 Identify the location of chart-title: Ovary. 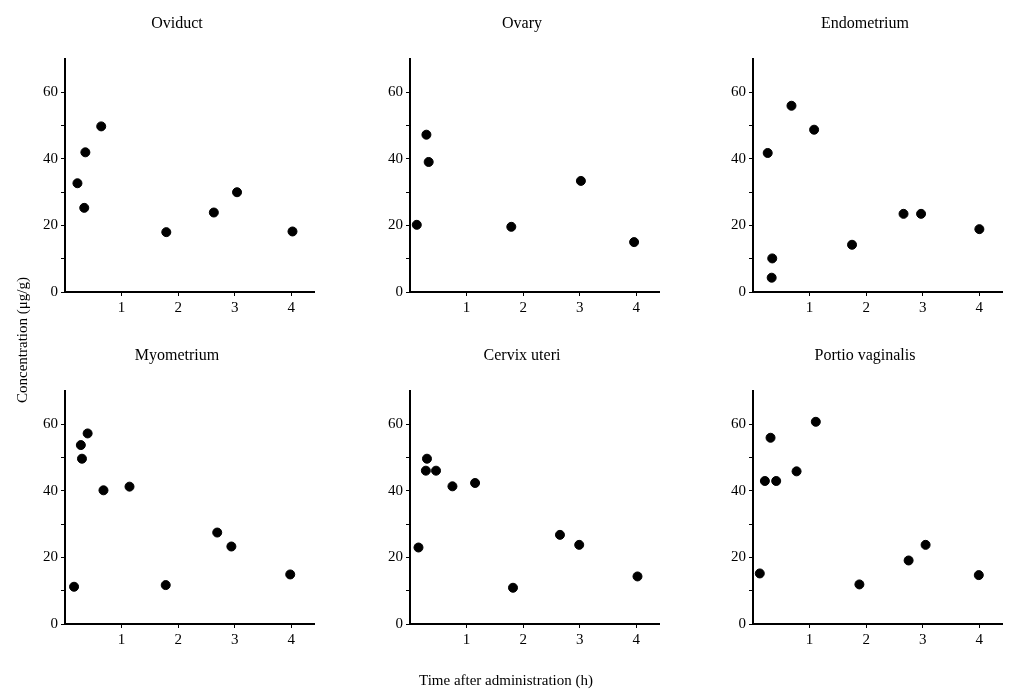
(522, 22).